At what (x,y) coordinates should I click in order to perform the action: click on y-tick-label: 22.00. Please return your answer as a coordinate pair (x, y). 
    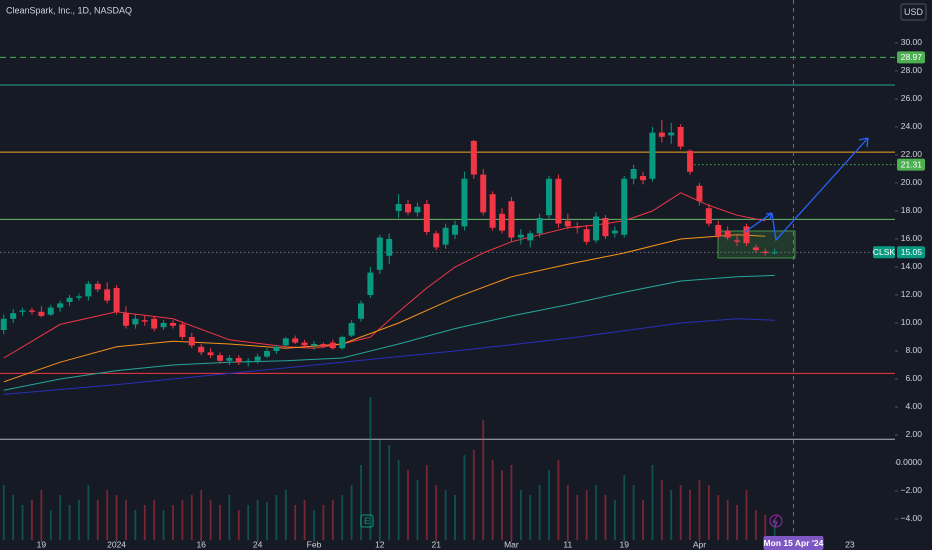
    Looking at the image, I should click on (912, 154).